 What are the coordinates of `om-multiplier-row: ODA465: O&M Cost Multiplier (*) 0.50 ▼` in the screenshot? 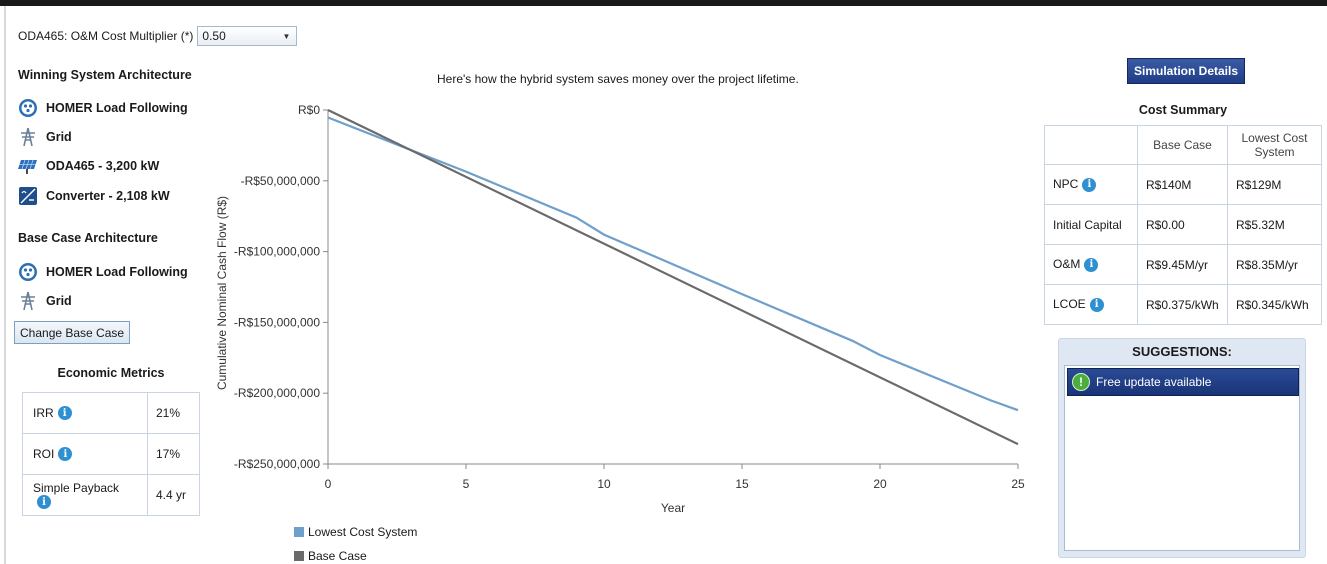 It's located at (158, 36).